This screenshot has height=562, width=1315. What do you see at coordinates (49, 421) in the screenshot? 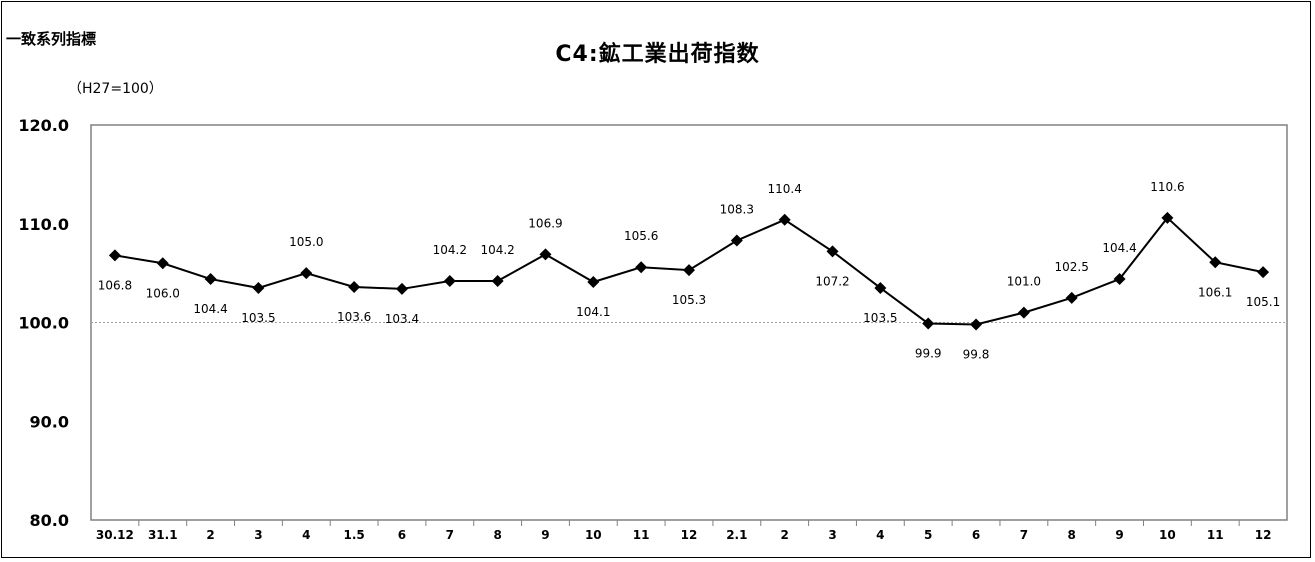
I see `y-tick-label: 90.0` at bounding box center [49, 421].